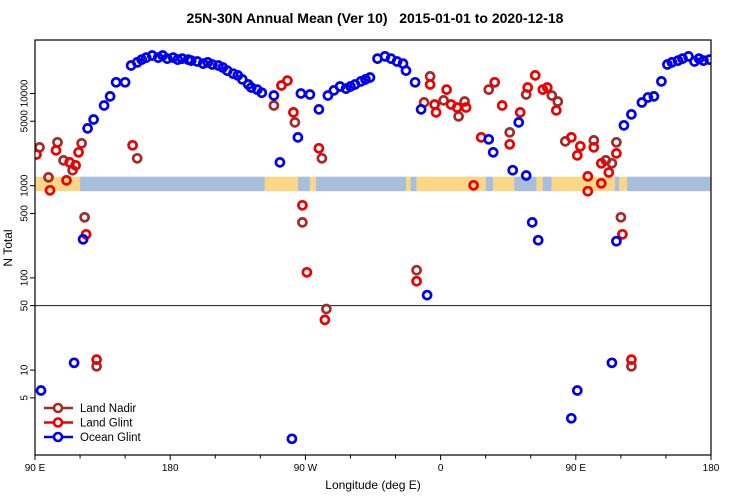  I want to click on legend-label: Land Nadir, so click(108, 409).